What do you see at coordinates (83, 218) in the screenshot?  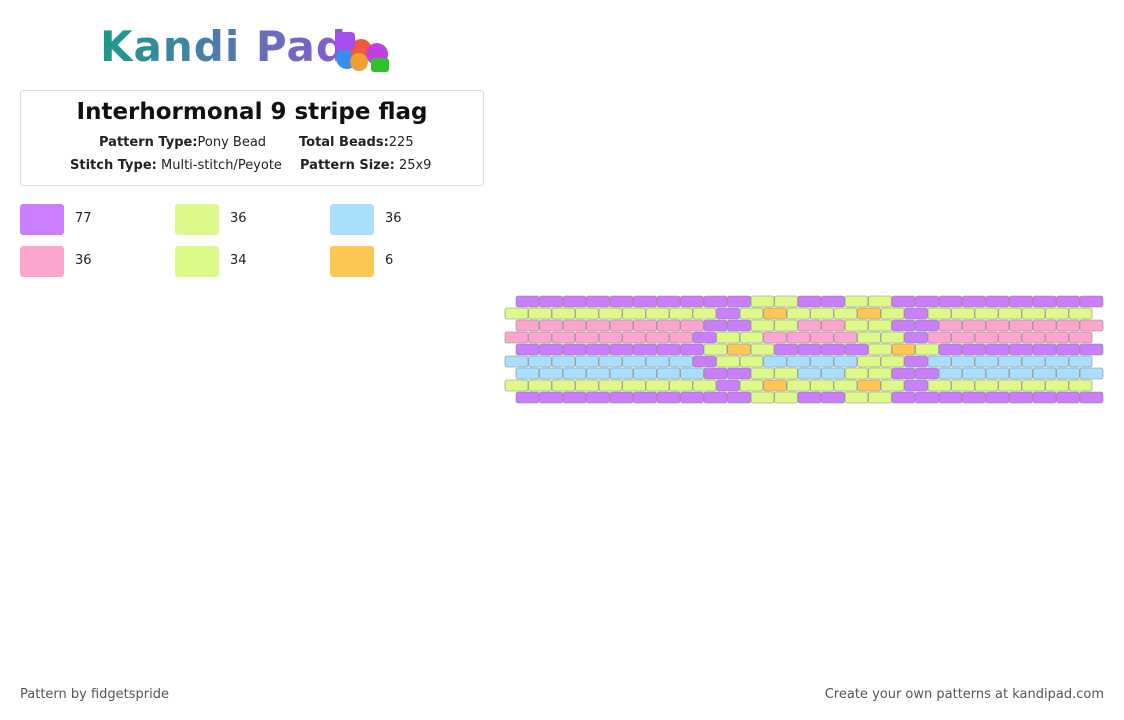 I see `color-count: 77` at bounding box center [83, 218].